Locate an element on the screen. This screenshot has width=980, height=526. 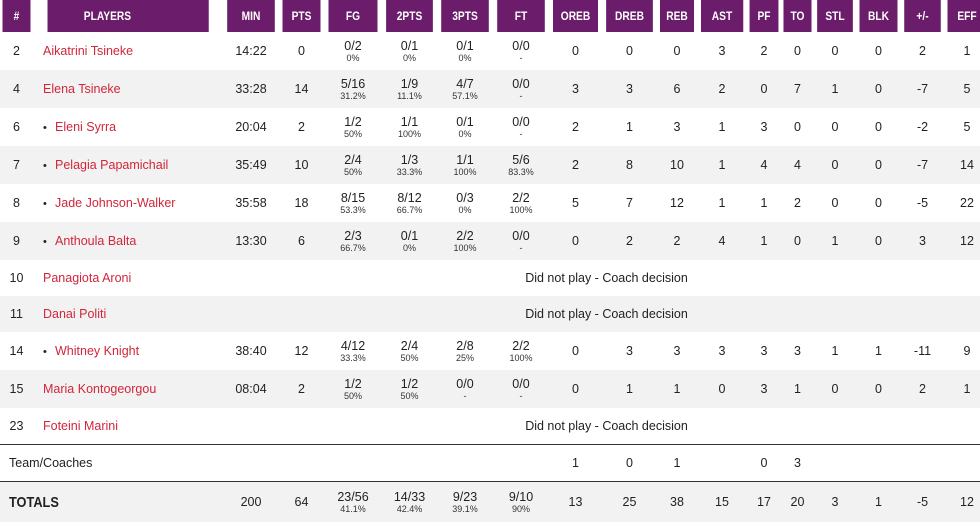
column-header: 3PTS is located at coordinates (465, 16).